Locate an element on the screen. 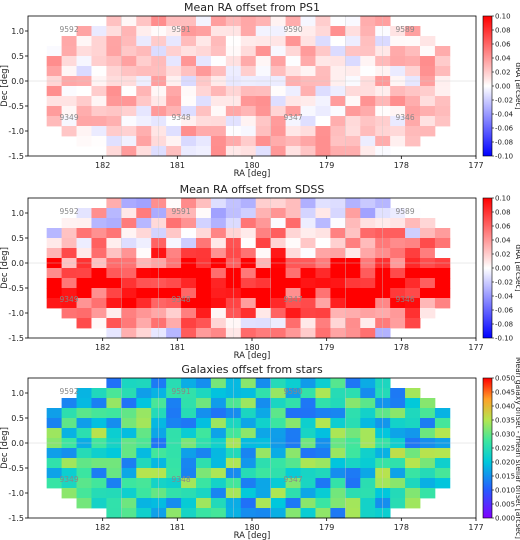  y-tick-label: -1.0 is located at coordinates (16, 313).